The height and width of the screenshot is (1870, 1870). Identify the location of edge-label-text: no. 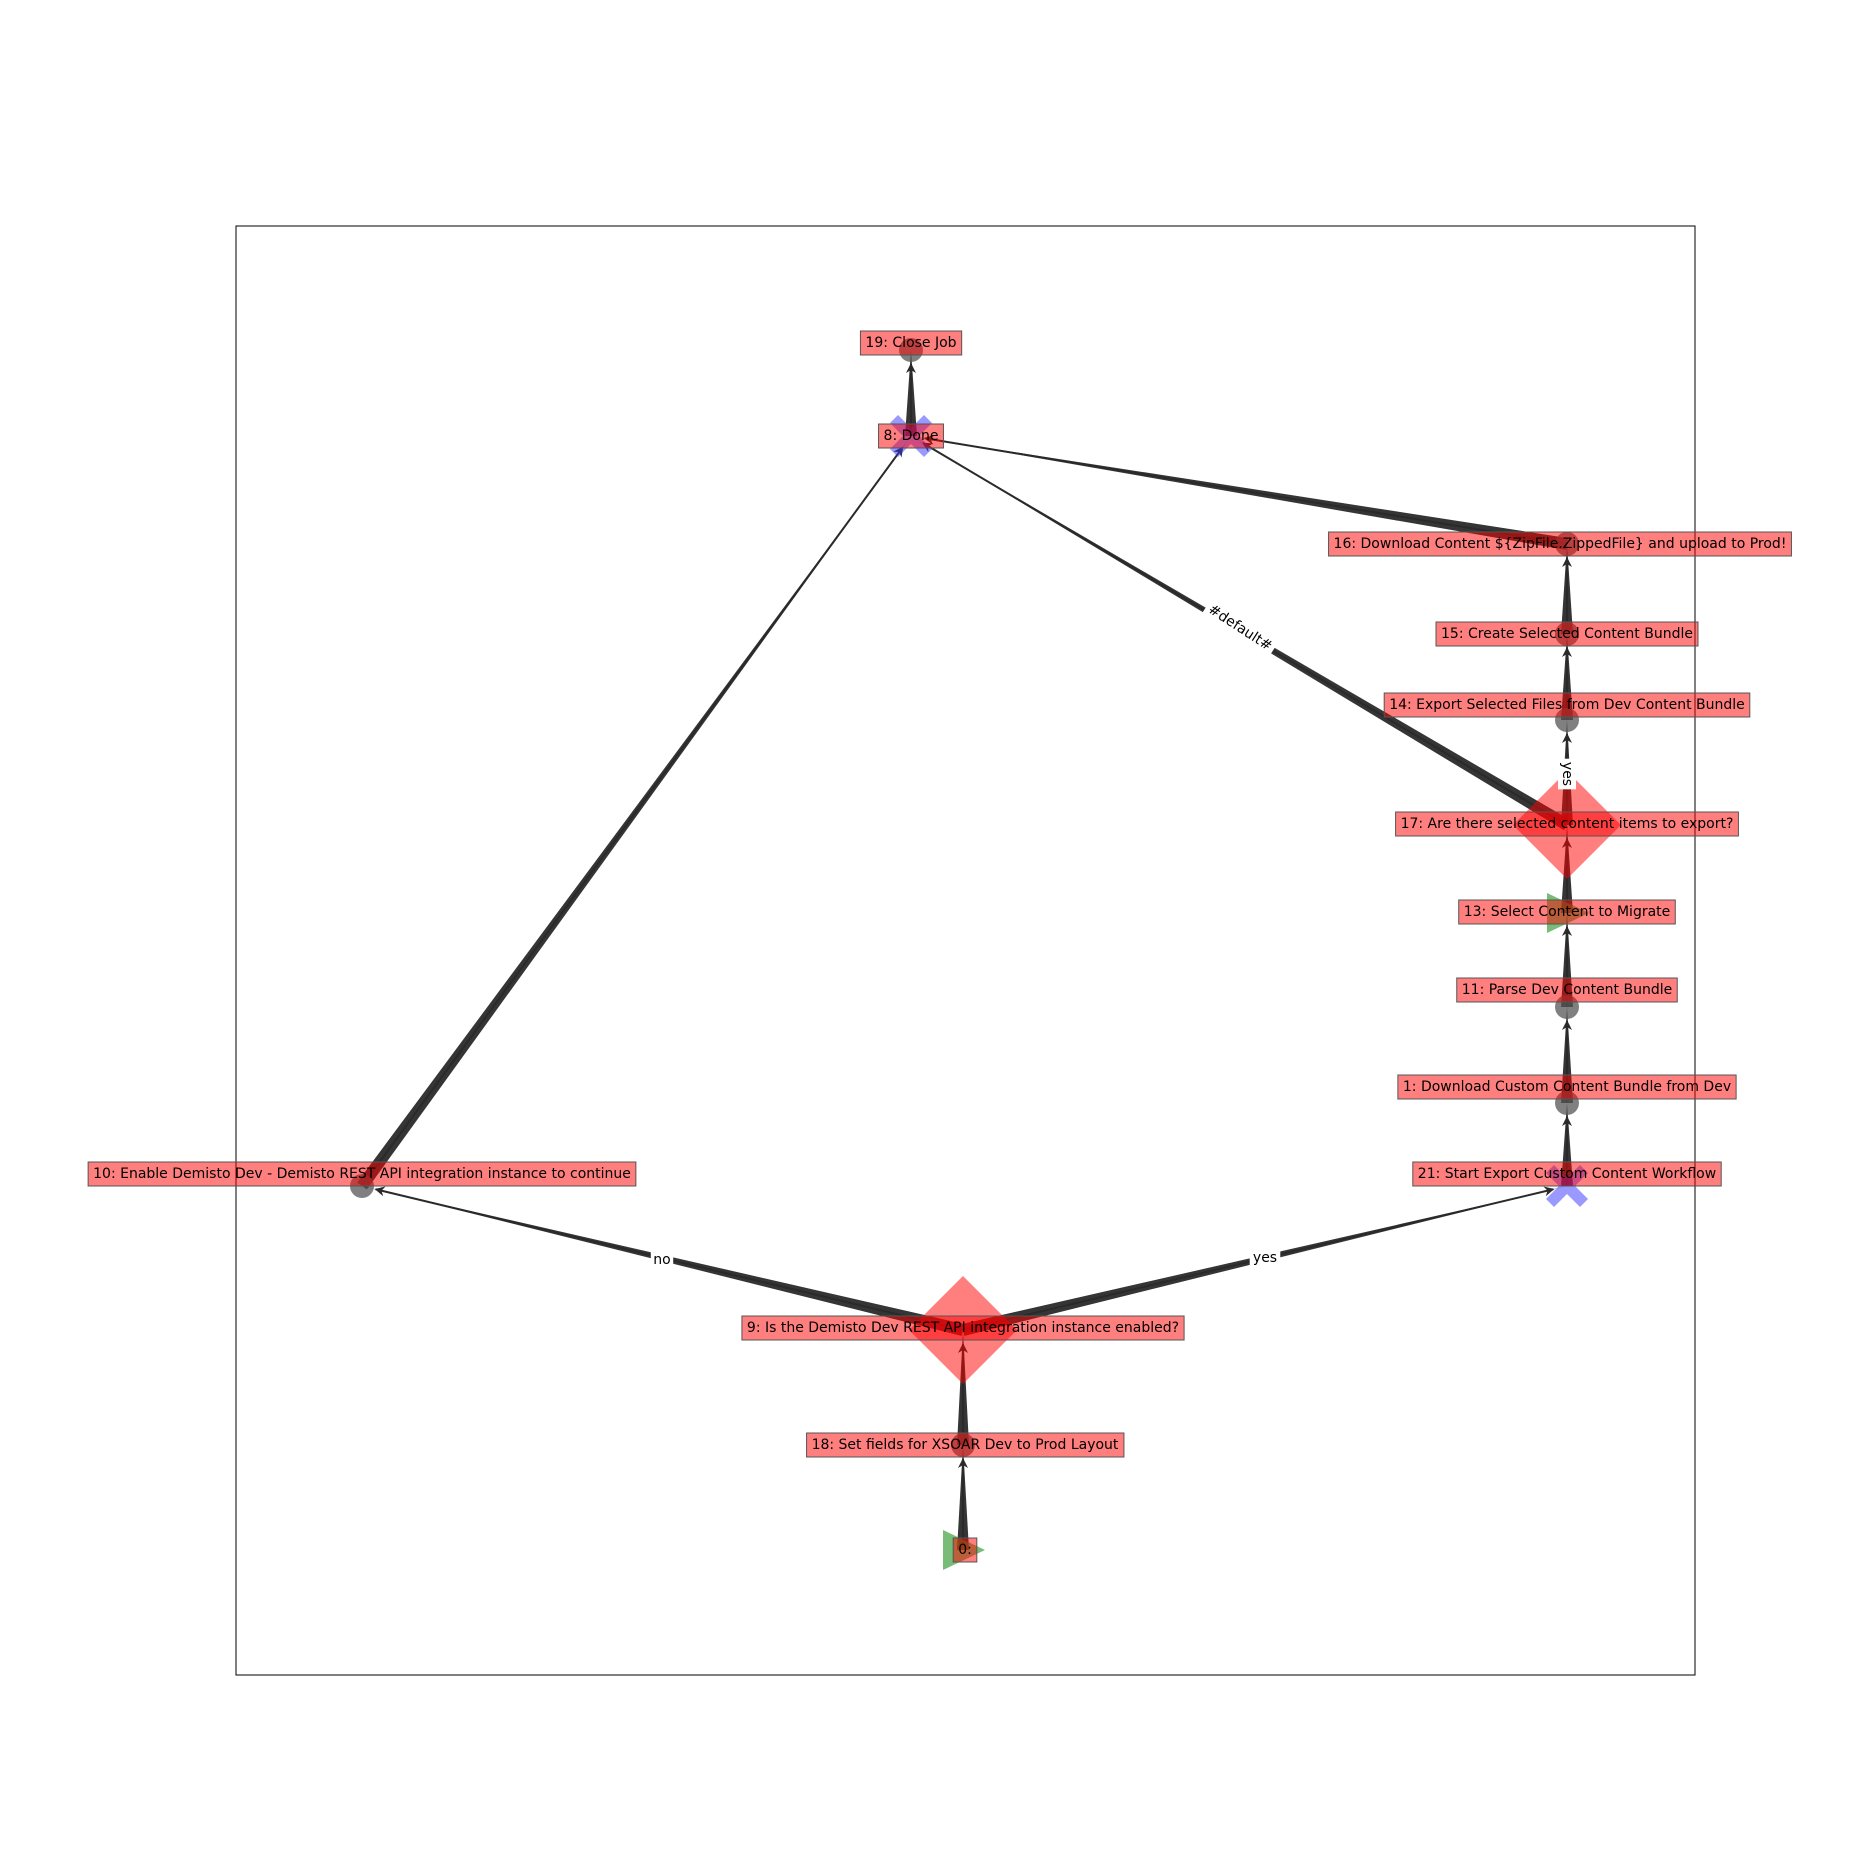
(661, 1260).